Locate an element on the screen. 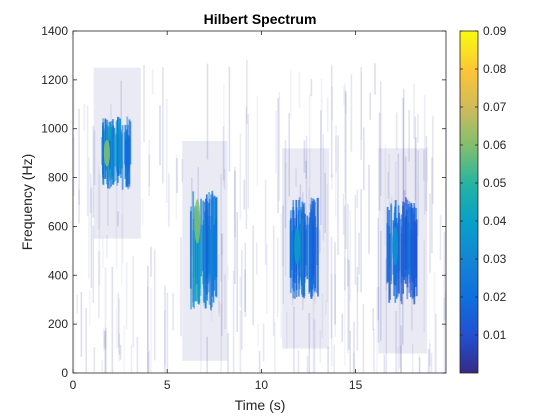  colorbar-tick-label: 0.02 is located at coordinates (495, 297).